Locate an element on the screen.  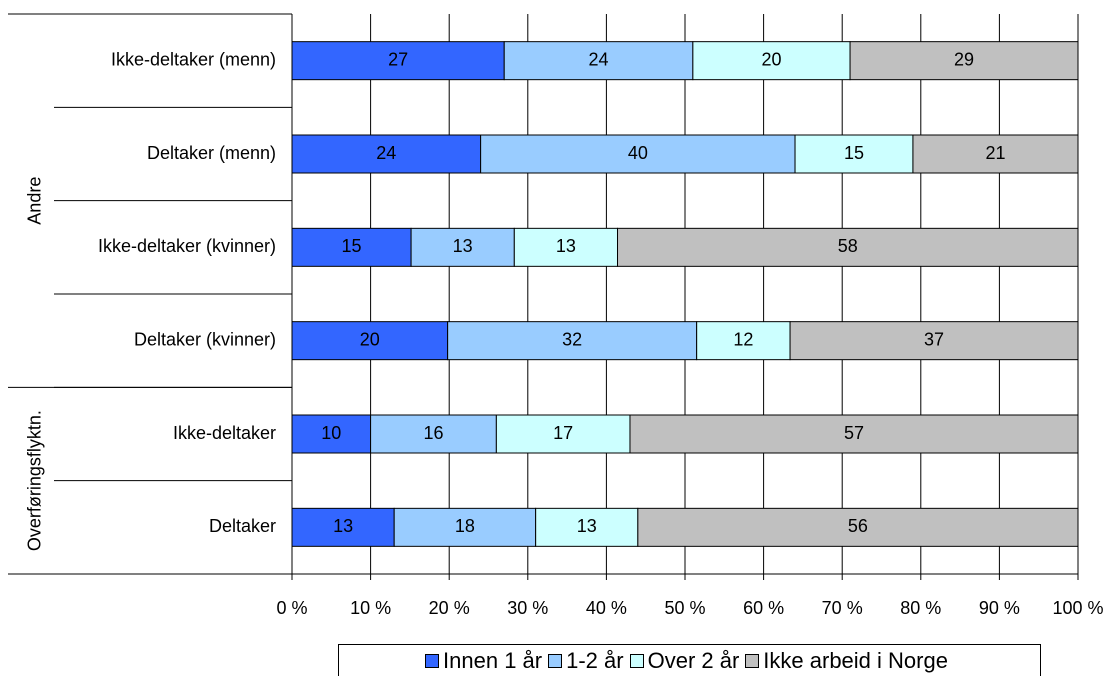
category-label: Deltaker is located at coordinates (242, 526).